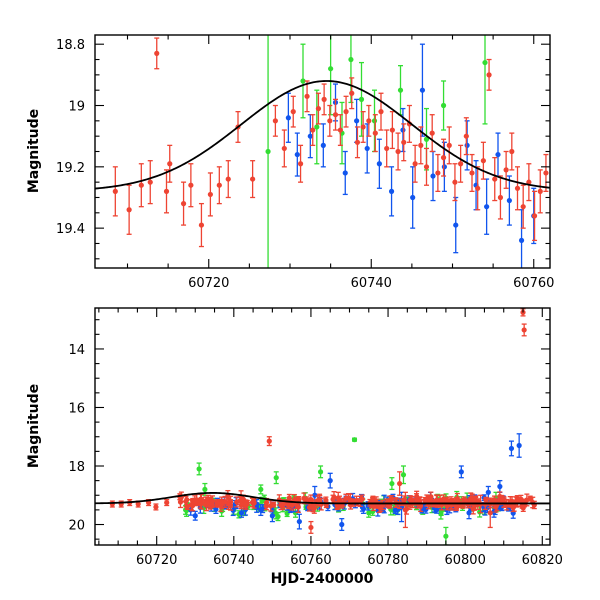 The height and width of the screenshot is (600, 600). Describe the element at coordinates (76, 107) in the screenshot. I see `y-tick-label: 19` at that location.